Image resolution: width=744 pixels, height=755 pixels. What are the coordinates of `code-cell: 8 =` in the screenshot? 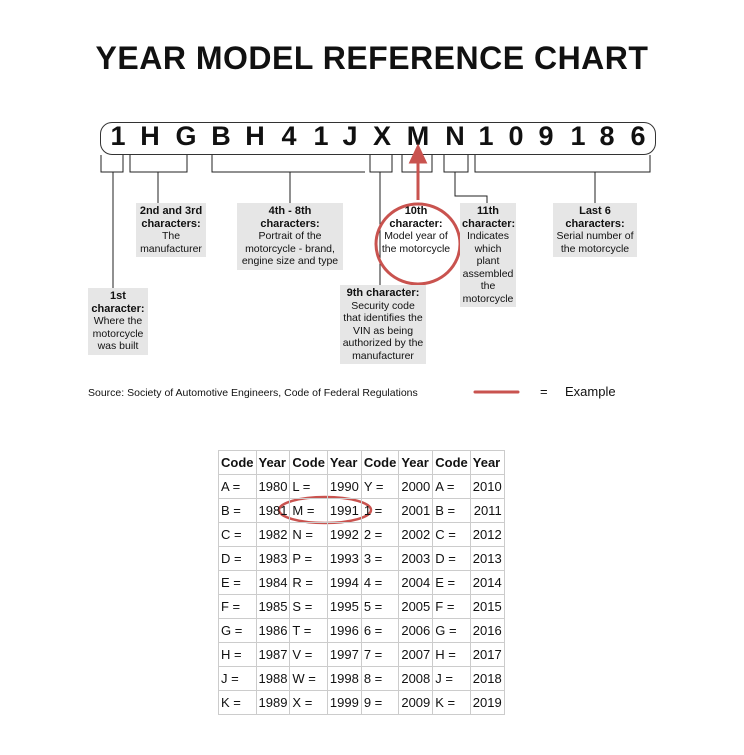 It's located at (380, 678).